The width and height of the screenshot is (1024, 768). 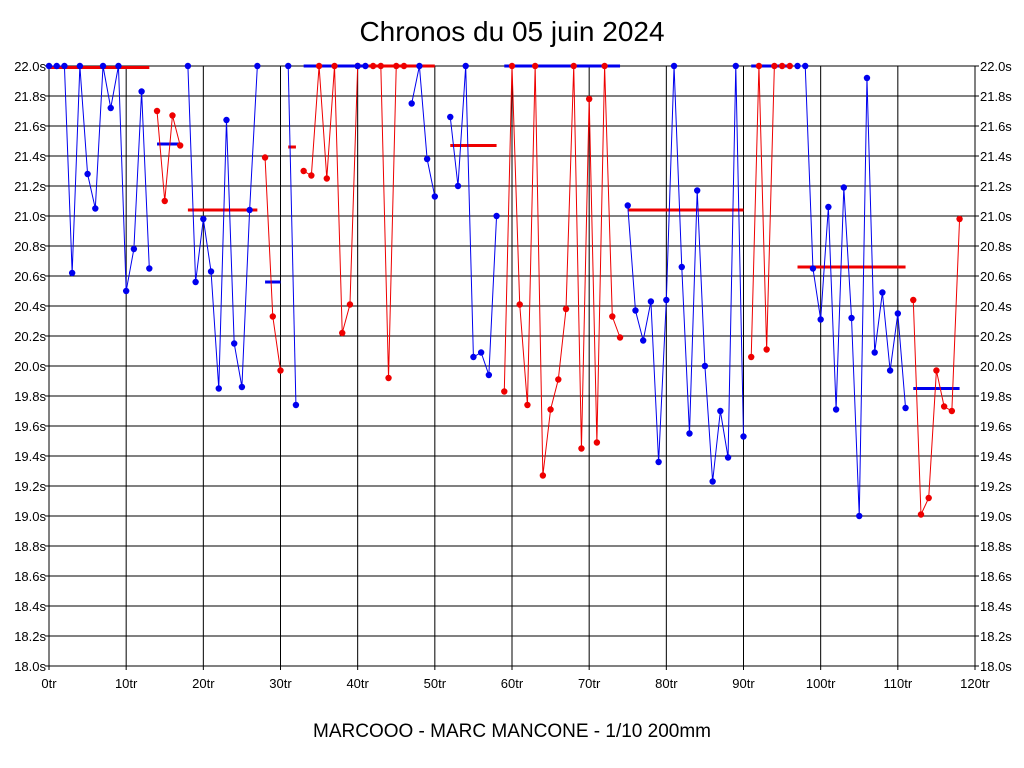 What do you see at coordinates (512, 731) in the screenshot?
I see `chart-footer: MARCOOO - MARC MANCONE - 1/10 200mm` at bounding box center [512, 731].